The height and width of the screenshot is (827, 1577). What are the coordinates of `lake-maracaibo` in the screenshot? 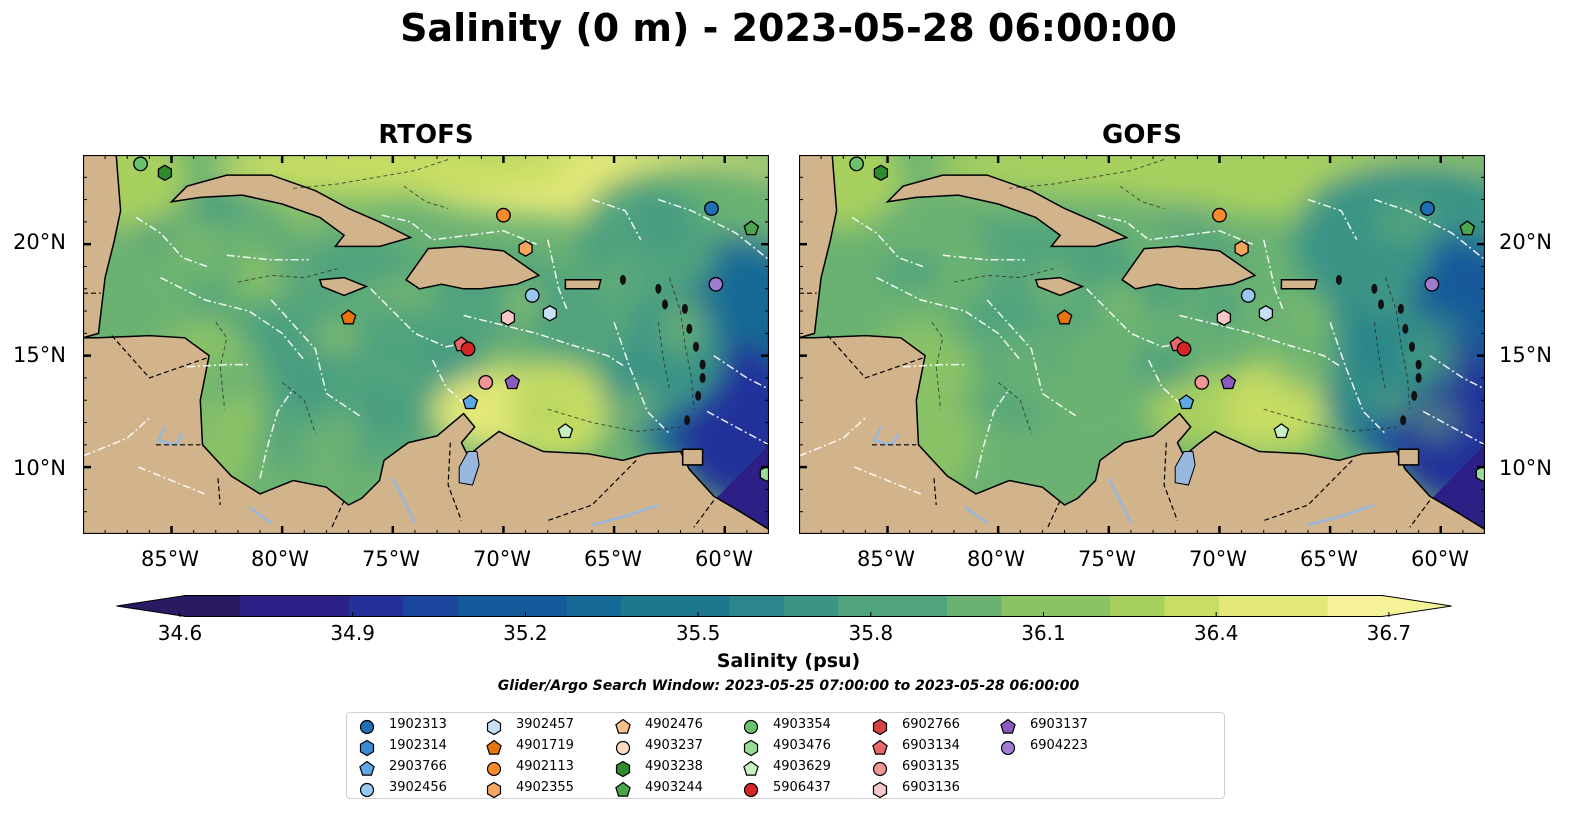 It's located at (469, 468).